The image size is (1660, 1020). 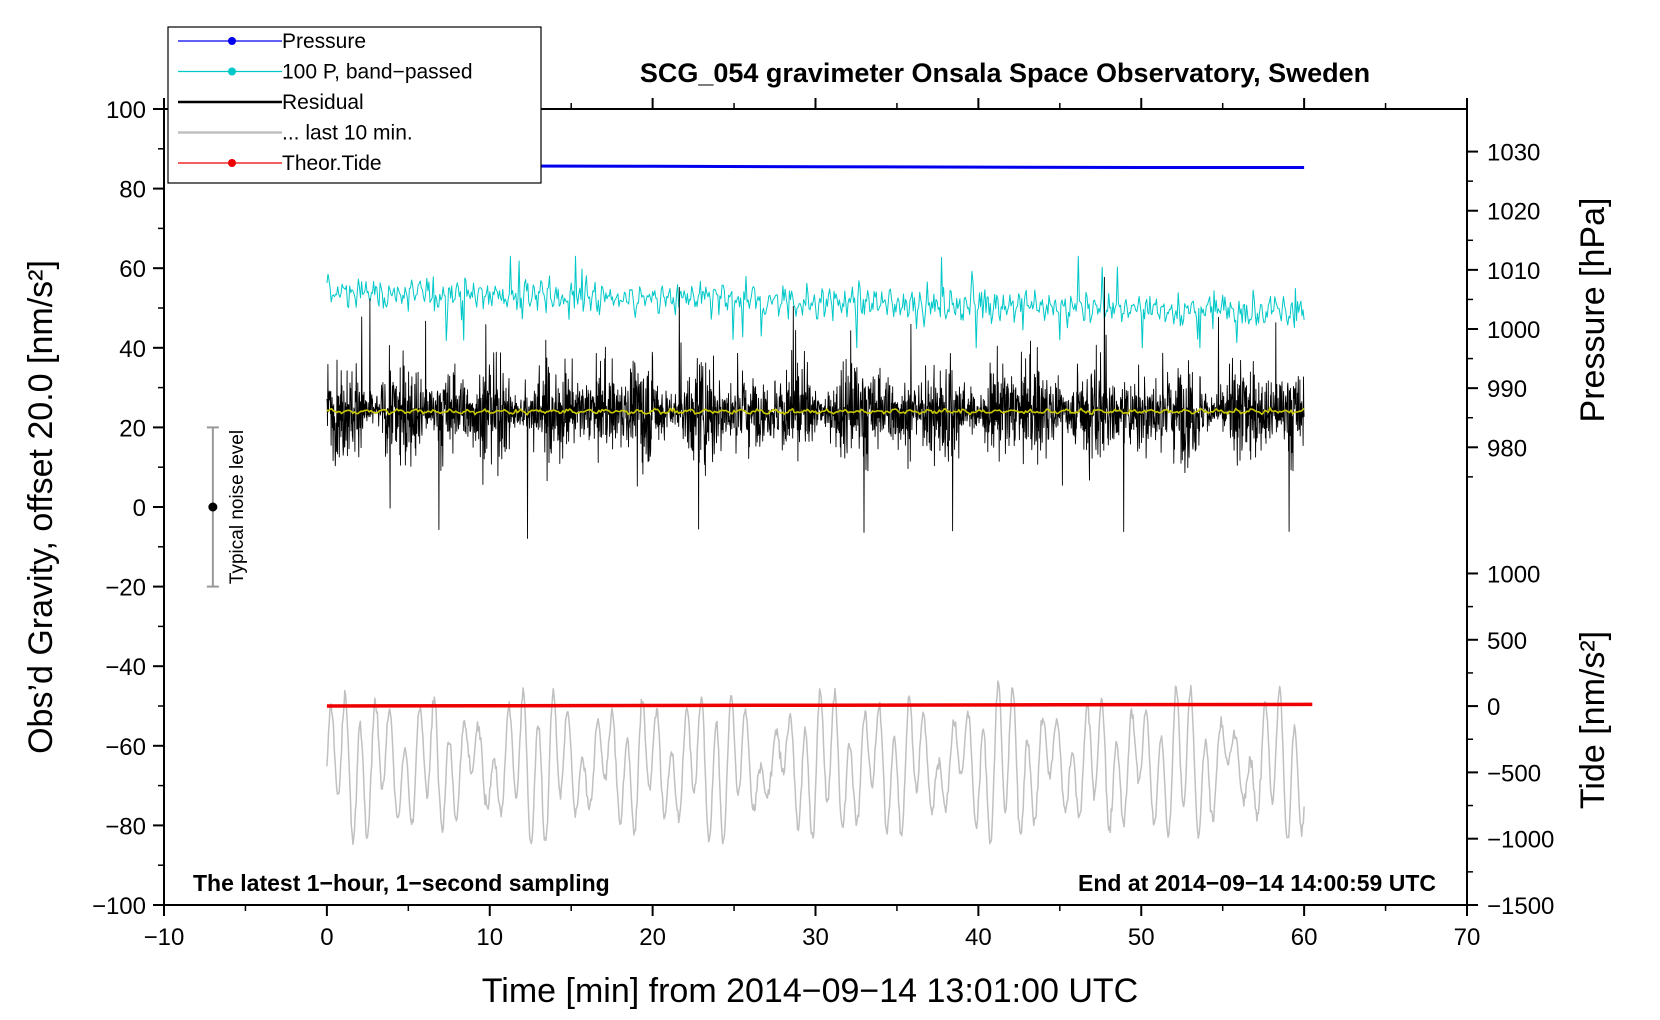 What do you see at coordinates (332, 163) in the screenshot?
I see `legend-label: Theor.Tide` at bounding box center [332, 163].